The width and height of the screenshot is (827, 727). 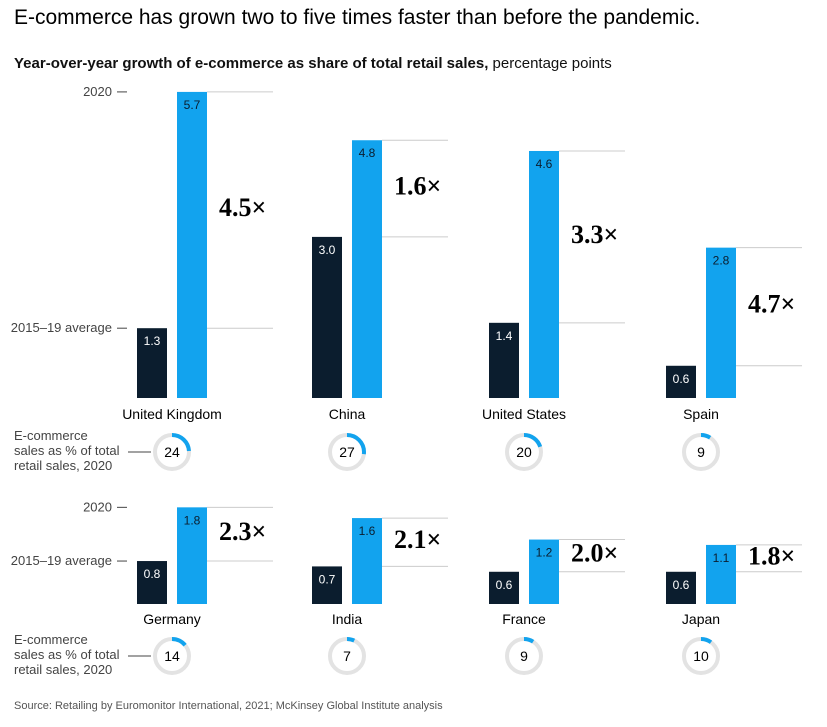 I want to click on subtitle-unit: percentage points, so click(x=552, y=63).